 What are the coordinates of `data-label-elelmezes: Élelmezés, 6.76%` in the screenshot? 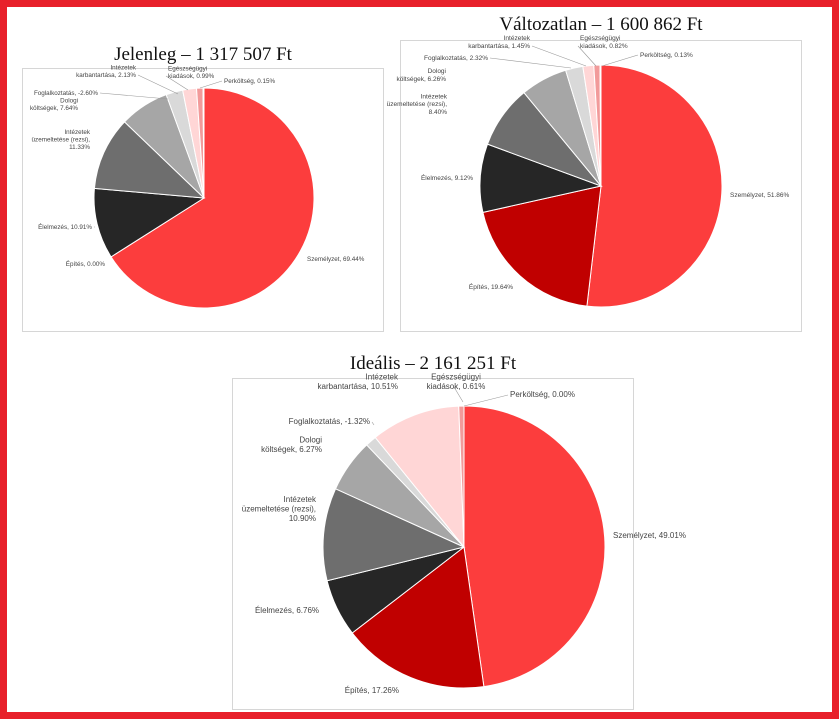 It's located at (287, 610).